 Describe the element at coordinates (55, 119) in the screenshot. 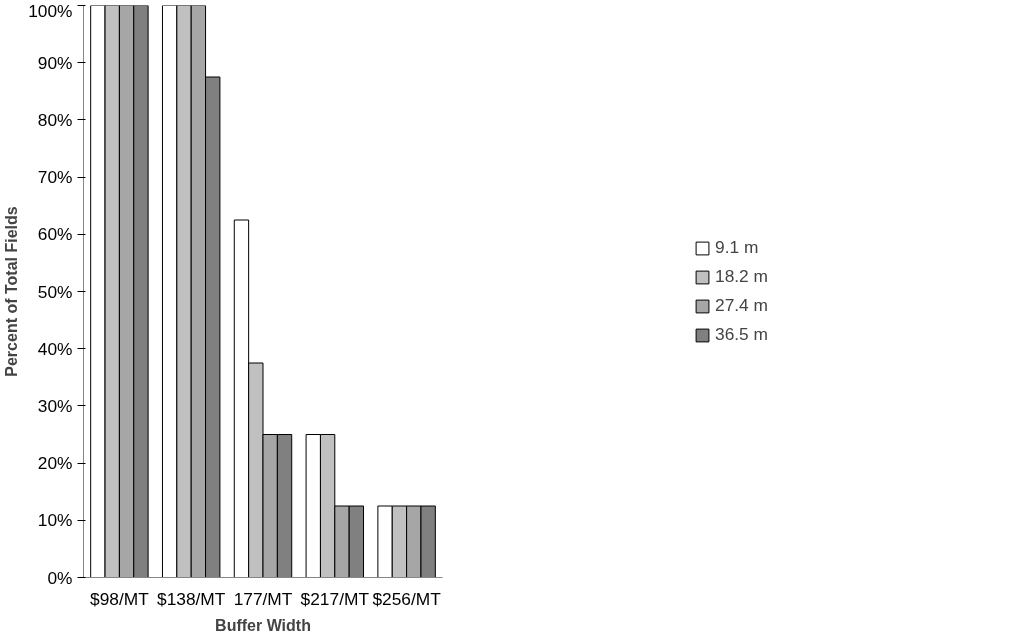

I see `y-tick-label: 80%` at that location.